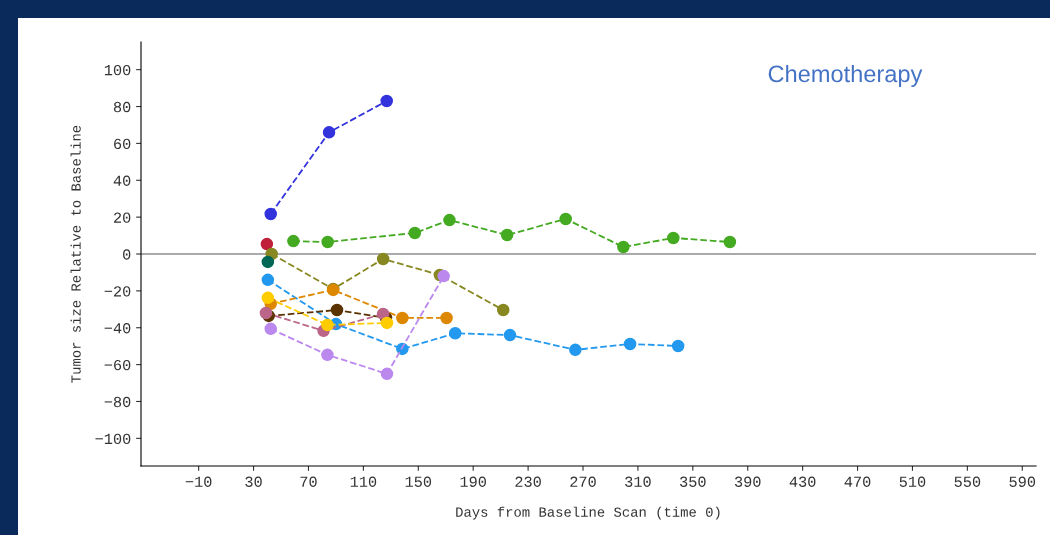  Describe the element at coordinates (363, 481) in the screenshot. I see `x-tick-label: 110` at that location.